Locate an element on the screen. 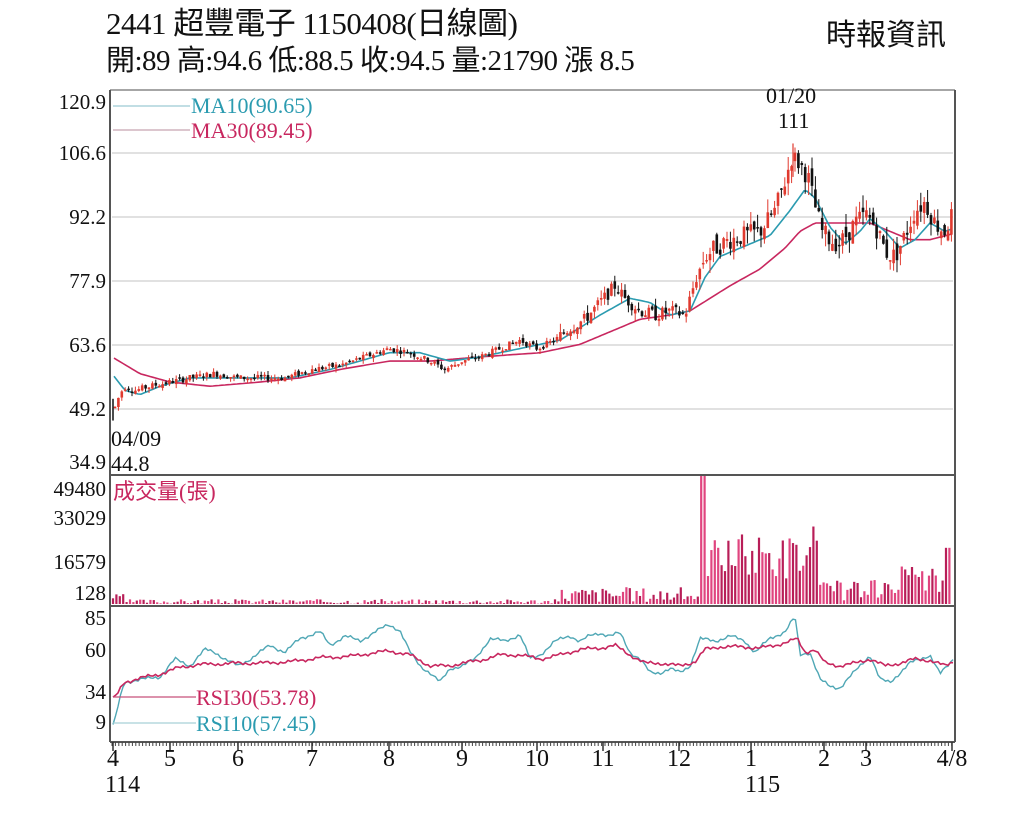  rsi-legend: RSI30(53.78) RSI10(57.45) is located at coordinates (214, 710).